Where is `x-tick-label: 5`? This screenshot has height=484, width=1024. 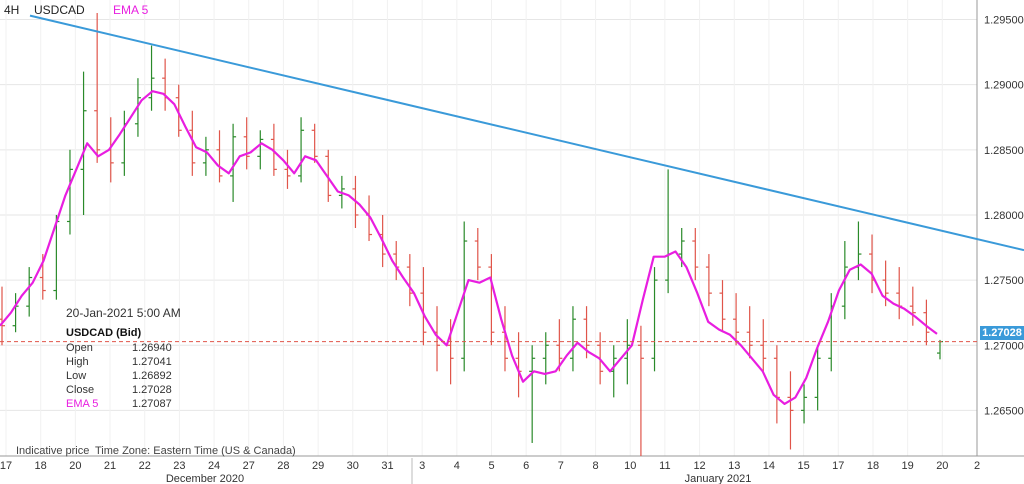
x-tick-label: 5 is located at coordinates (491, 466).